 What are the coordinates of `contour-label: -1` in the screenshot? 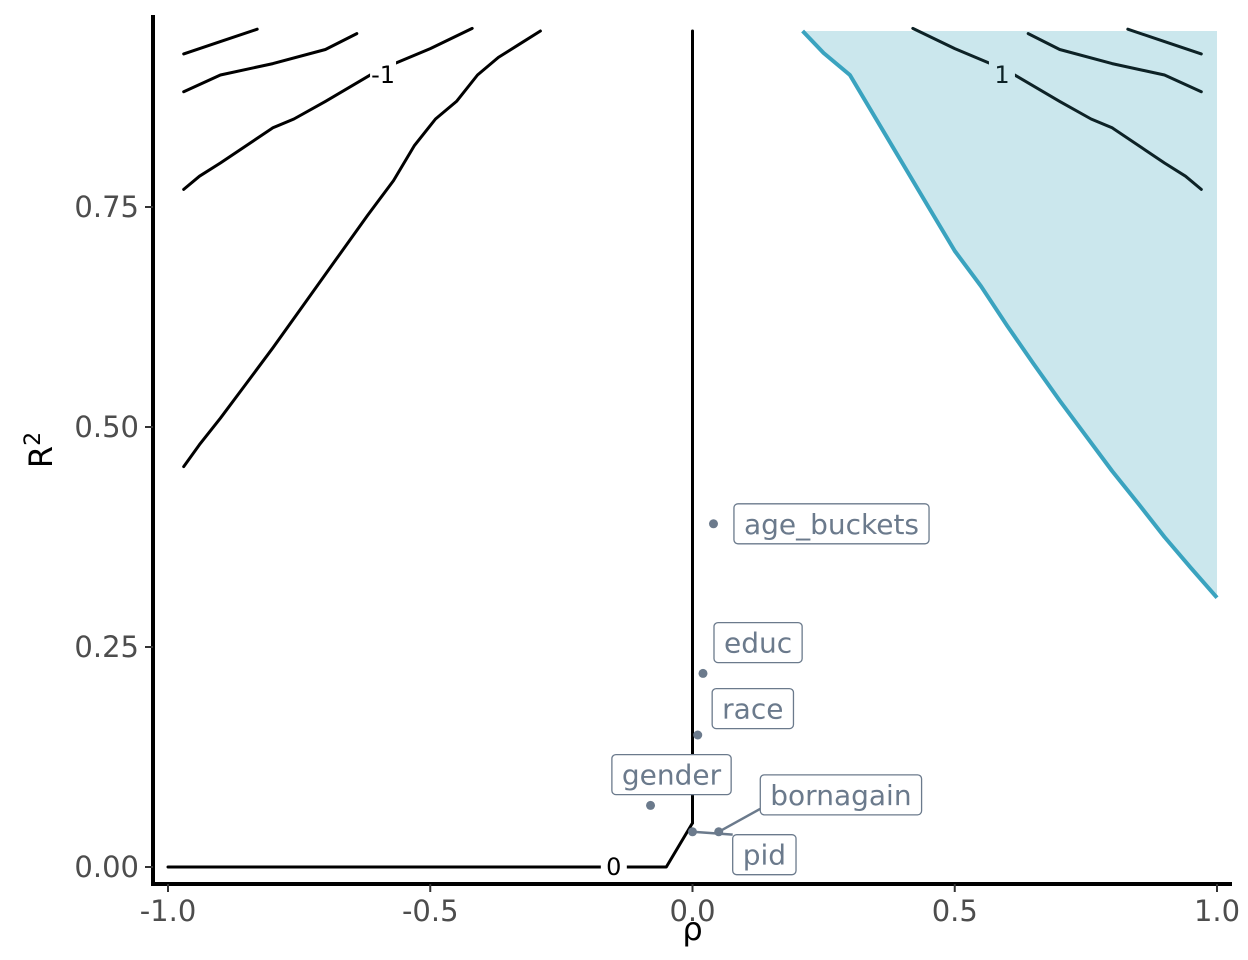 It's located at (383, 75).